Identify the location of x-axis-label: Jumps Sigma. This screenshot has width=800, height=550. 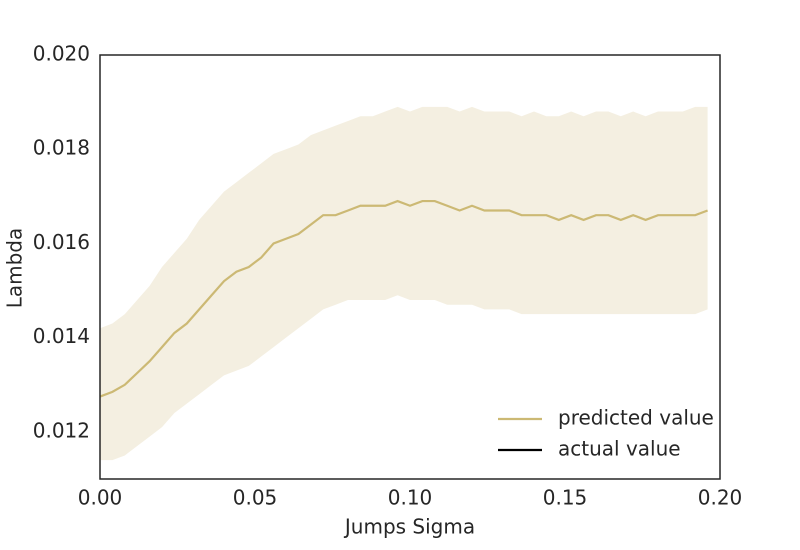
(409, 527).